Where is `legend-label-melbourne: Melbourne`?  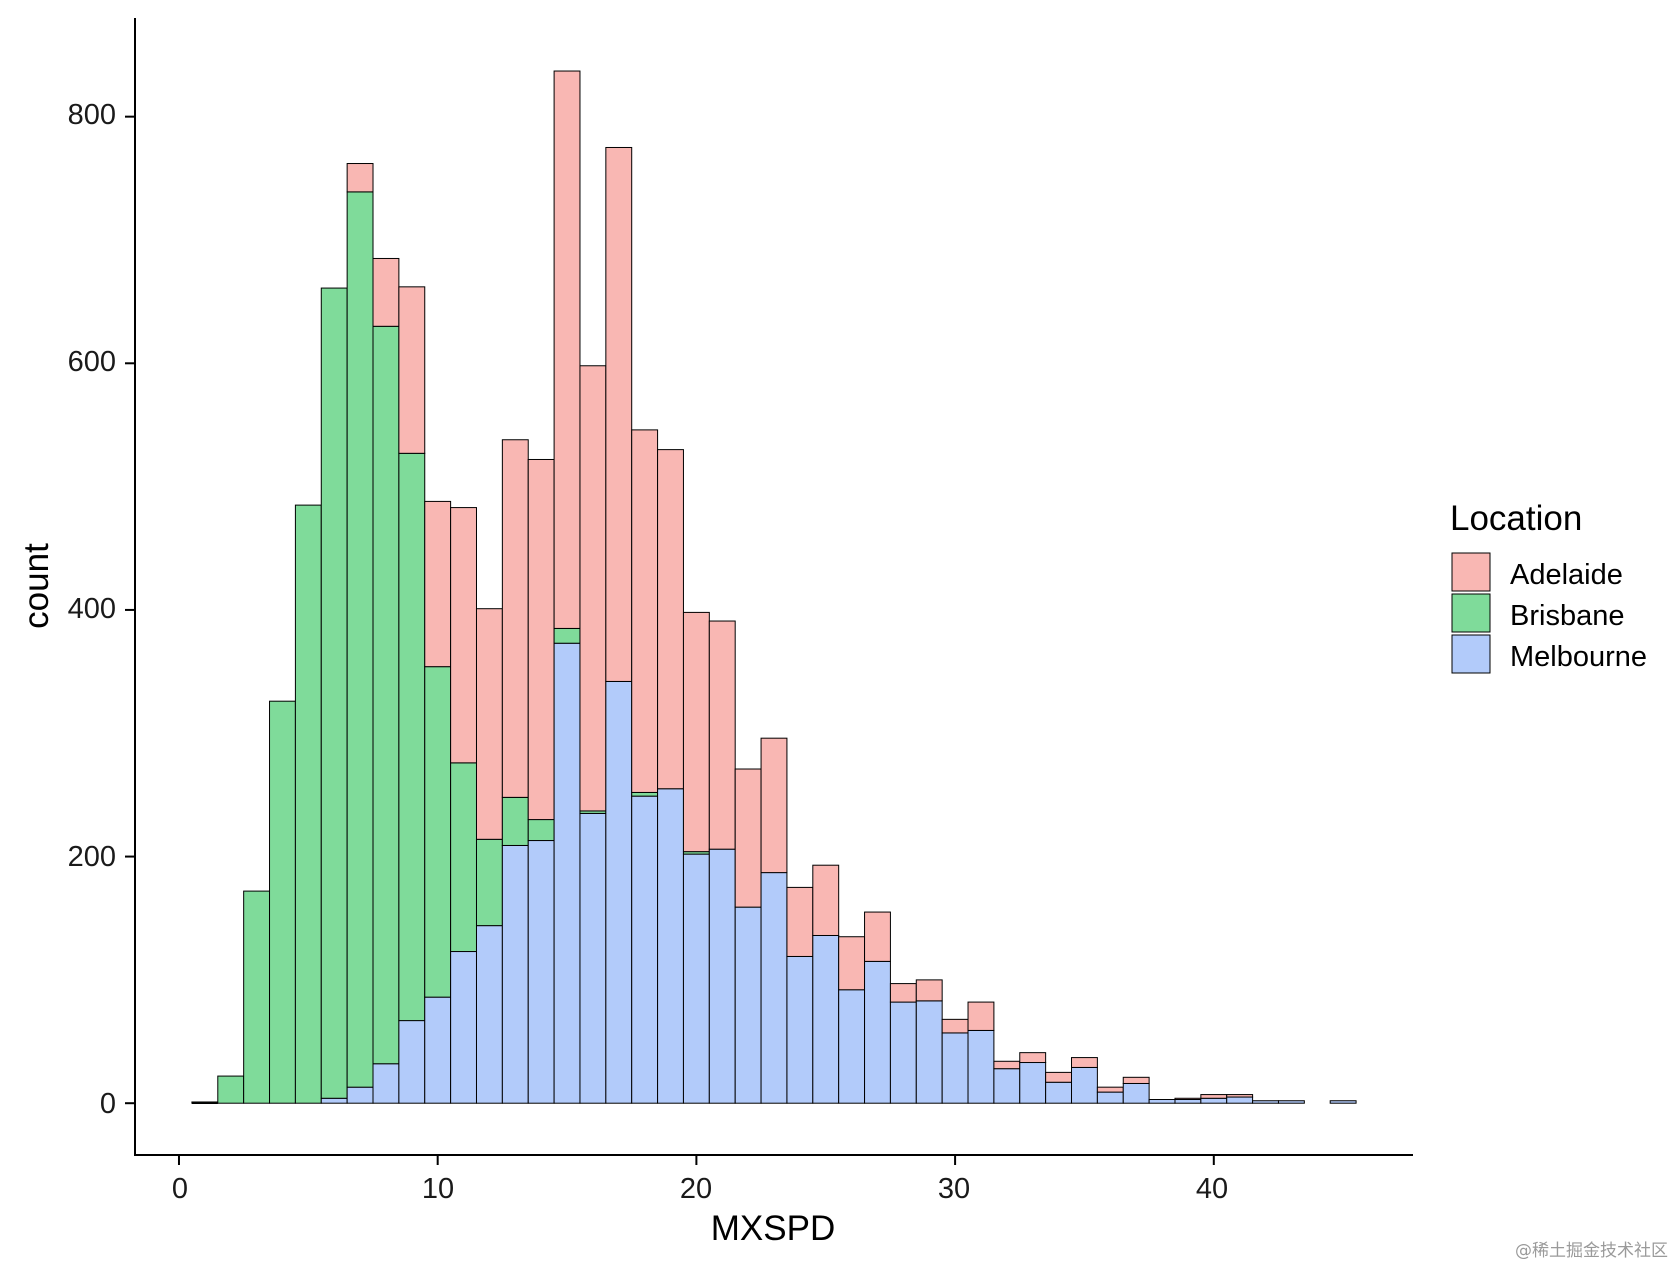
legend-label-melbourne: Melbourne is located at coordinates (1578, 657).